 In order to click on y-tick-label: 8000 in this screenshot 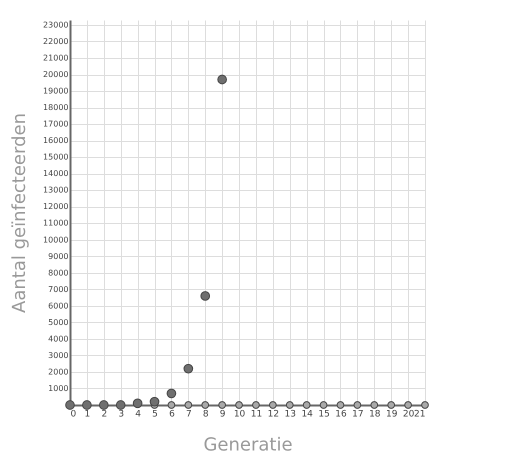, I will do `click(58, 273)`.